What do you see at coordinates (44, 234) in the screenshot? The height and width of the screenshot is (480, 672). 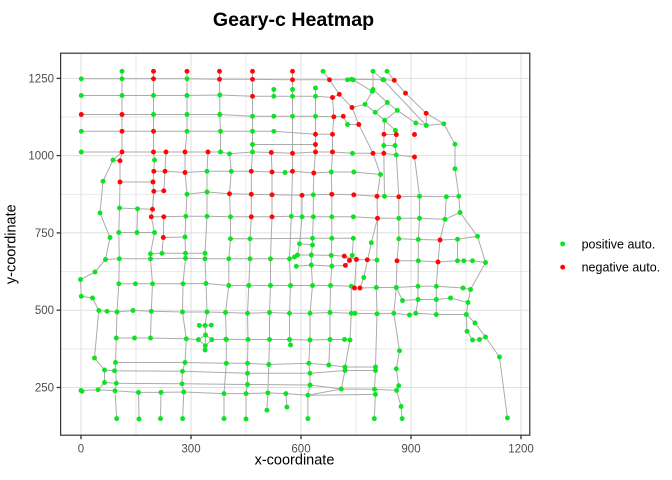 I see `svg-text: 750` at bounding box center [44, 234].